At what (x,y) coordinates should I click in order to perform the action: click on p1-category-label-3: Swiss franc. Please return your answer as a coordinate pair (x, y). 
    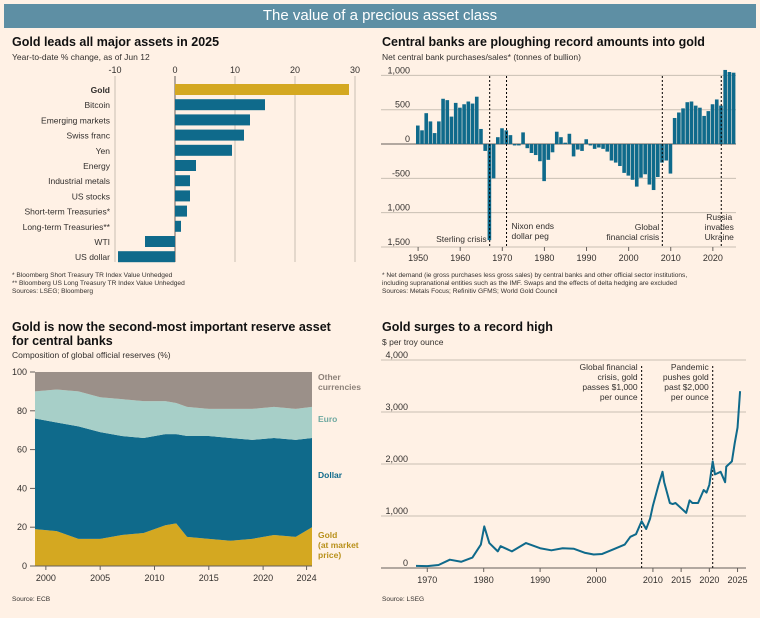
    Looking at the image, I should click on (89, 136).